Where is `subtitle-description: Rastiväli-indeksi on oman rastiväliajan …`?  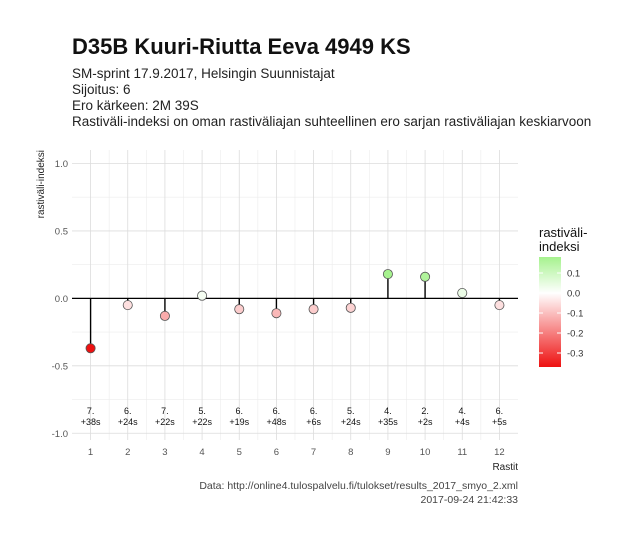 subtitle-description: Rastiväli-indeksi on oman rastiväliajan … is located at coordinates (332, 121).